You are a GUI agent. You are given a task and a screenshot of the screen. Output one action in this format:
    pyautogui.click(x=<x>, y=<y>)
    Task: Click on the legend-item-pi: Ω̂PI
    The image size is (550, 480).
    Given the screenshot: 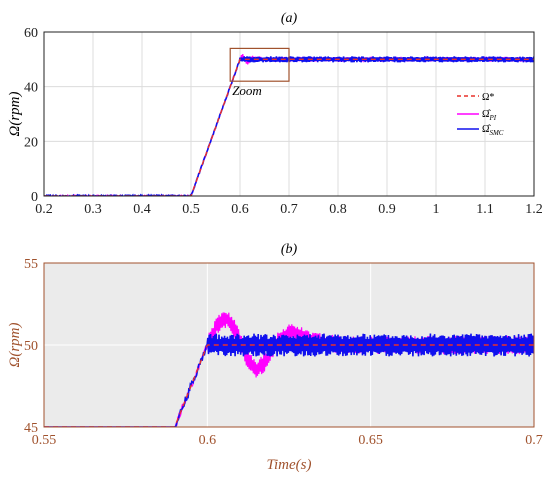 What is the action you would take?
    pyautogui.click(x=477, y=115)
    